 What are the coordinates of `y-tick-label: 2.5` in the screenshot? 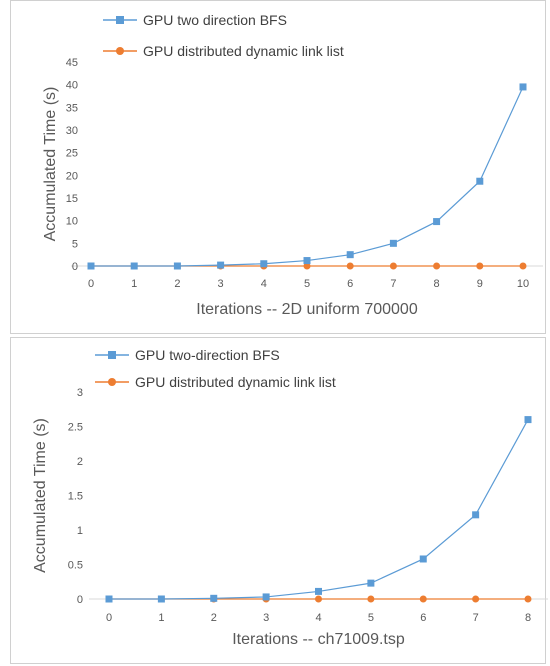 It's located at (75, 428).